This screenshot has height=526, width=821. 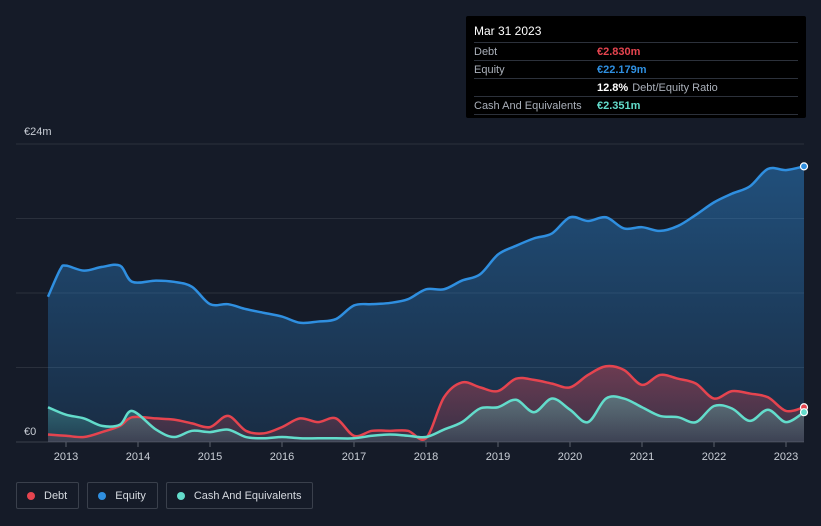 I want to click on tooltip-ratio-row: 12.8% Debt/Equity Ratio, so click(x=636, y=87).